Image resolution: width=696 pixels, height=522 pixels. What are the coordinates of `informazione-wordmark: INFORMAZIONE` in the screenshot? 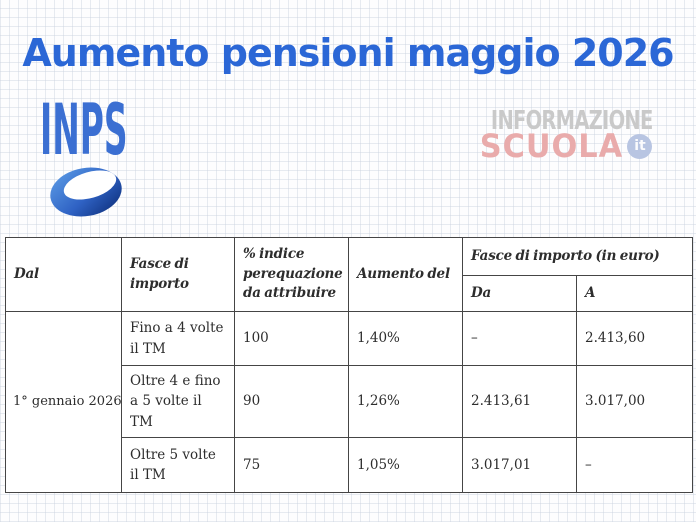 It's located at (571, 121).